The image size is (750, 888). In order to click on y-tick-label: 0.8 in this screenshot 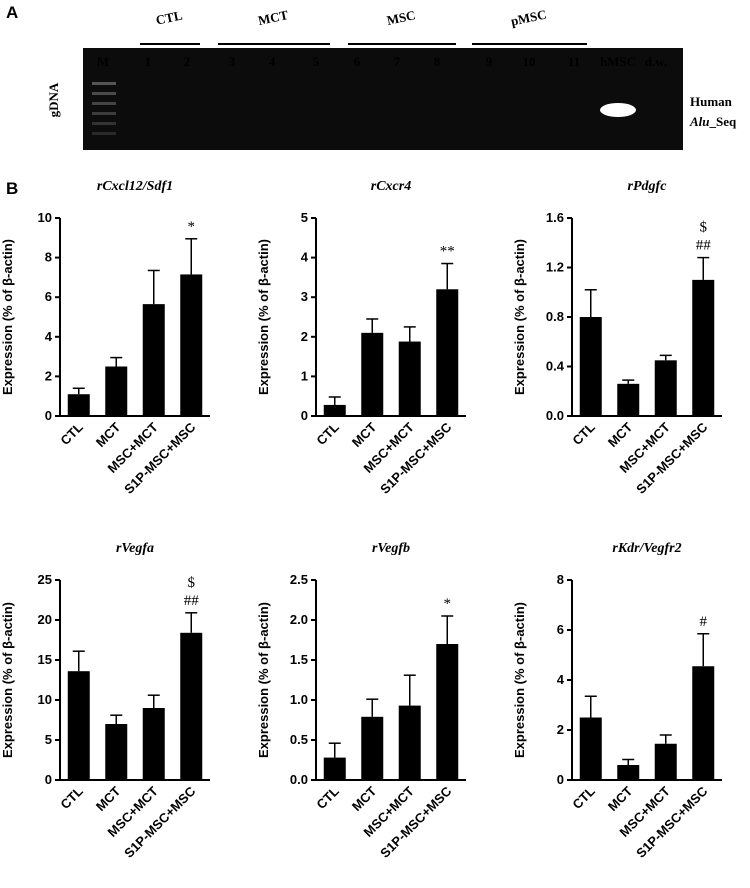, I will do `click(555, 316)`.